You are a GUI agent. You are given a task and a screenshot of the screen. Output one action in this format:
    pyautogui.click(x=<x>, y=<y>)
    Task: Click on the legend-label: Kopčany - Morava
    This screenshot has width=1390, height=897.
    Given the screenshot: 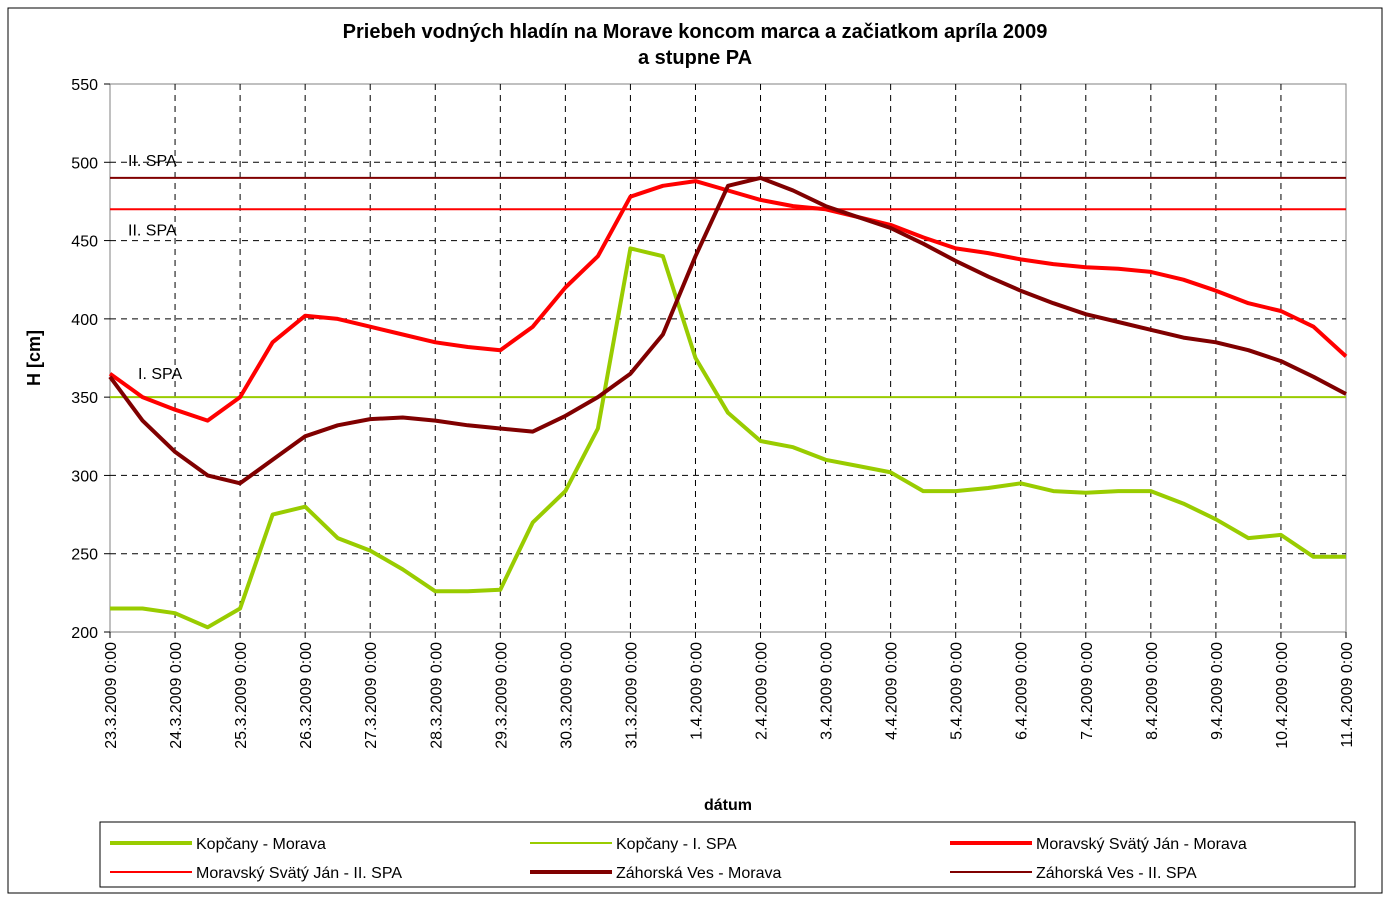 What is the action you would take?
    pyautogui.click(x=261, y=844)
    